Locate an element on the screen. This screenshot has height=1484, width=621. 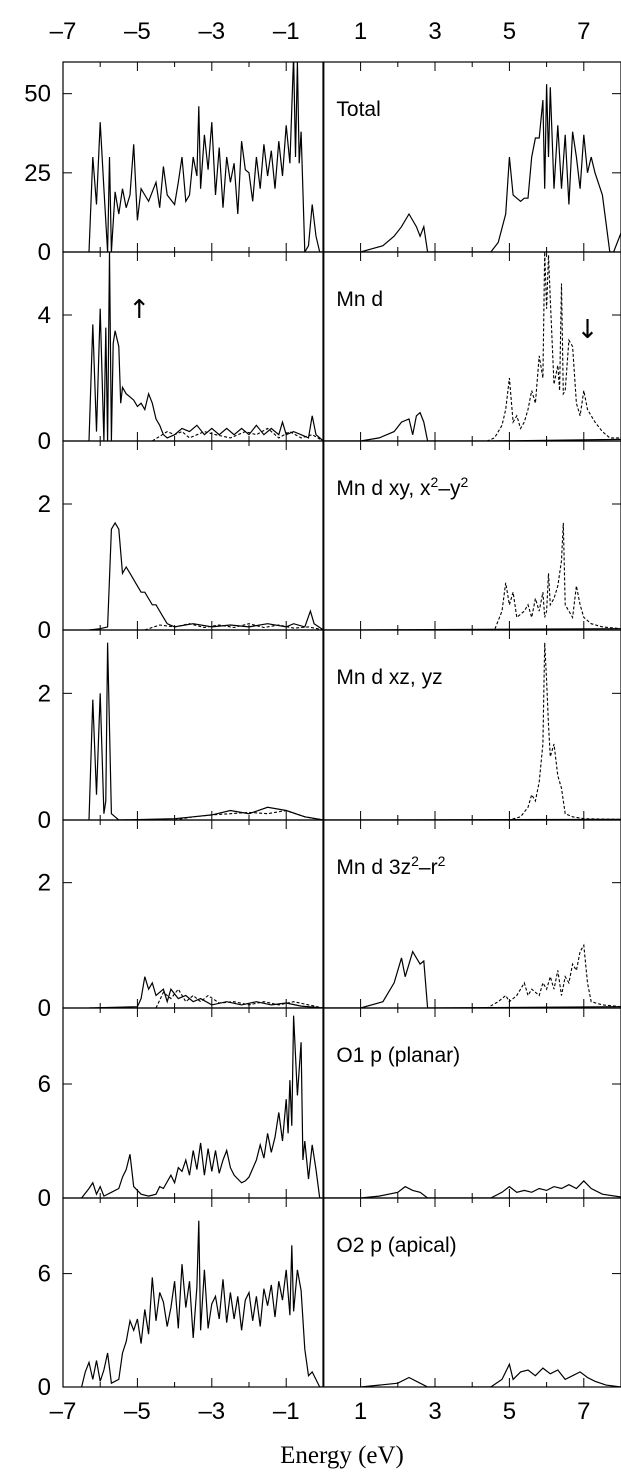
bottom-x-tick-label: 3 is located at coordinates (434, 1411).